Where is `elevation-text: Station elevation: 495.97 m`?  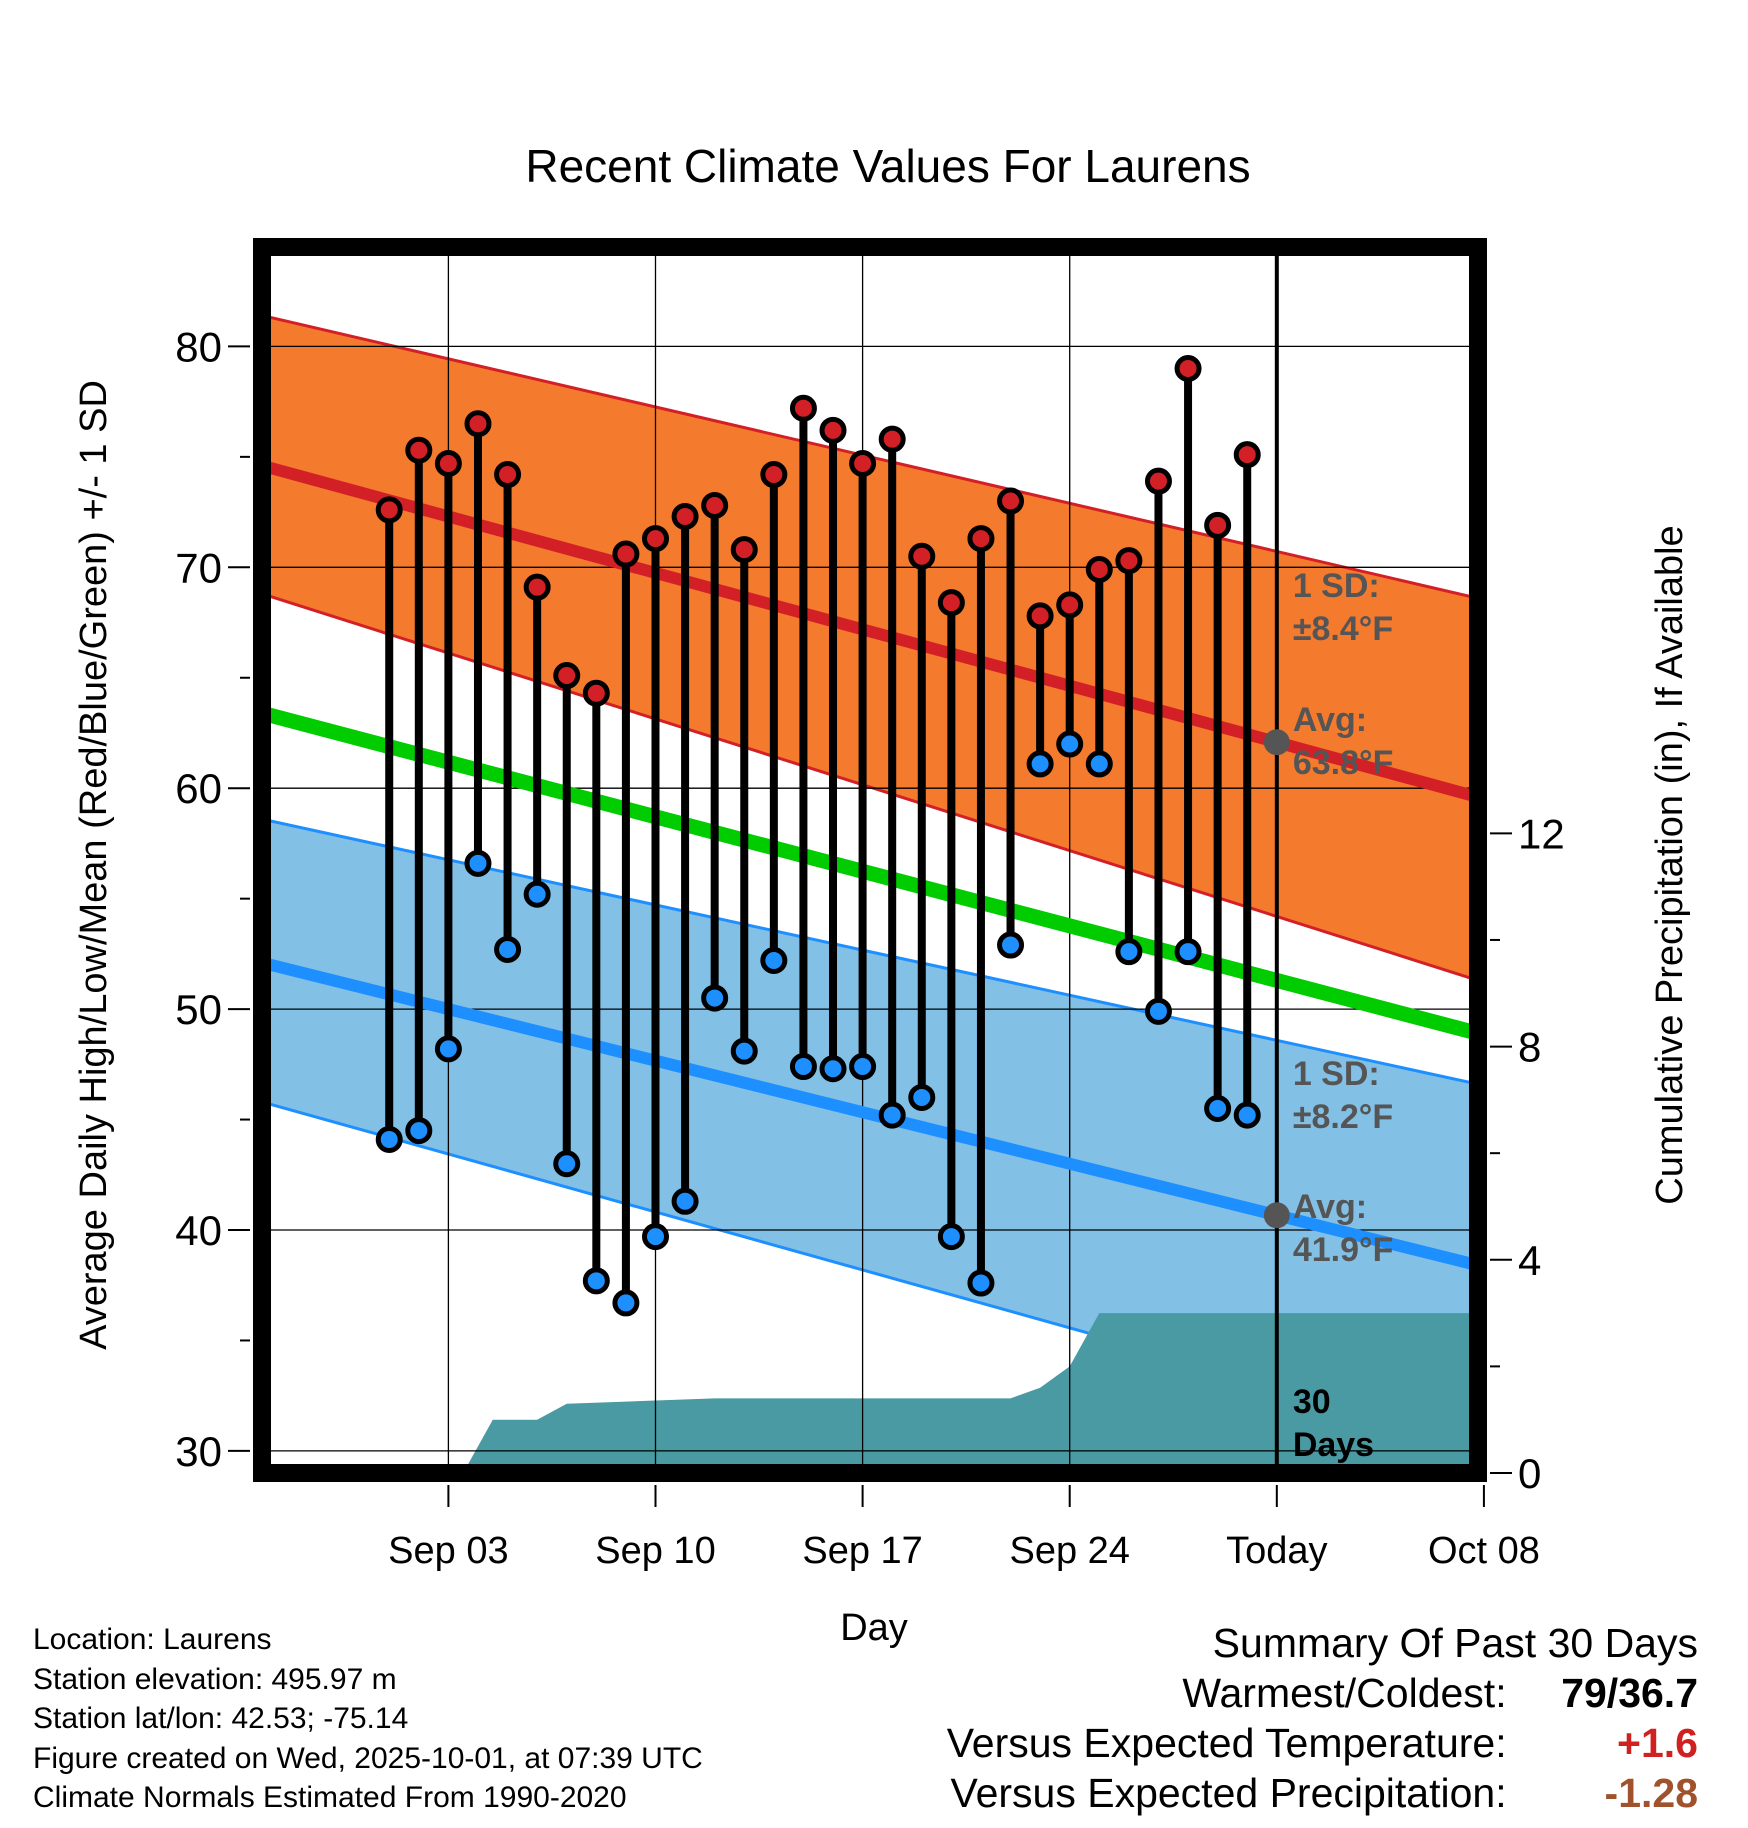 elevation-text: Station elevation: 495.97 m is located at coordinates (215, 1679).